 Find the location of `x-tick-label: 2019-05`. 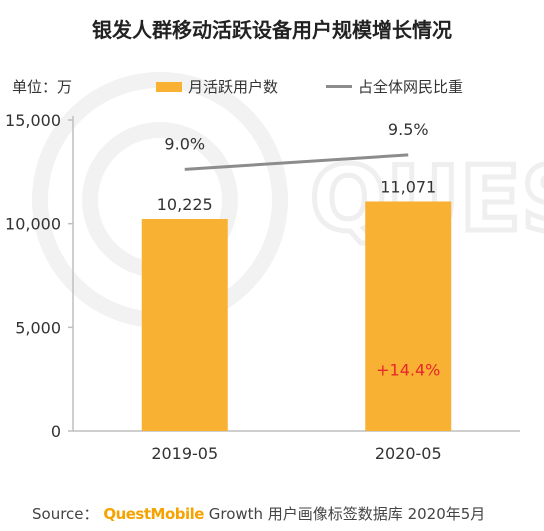

x-tick-label: 2019-05 is located at coordinates (184, 453).